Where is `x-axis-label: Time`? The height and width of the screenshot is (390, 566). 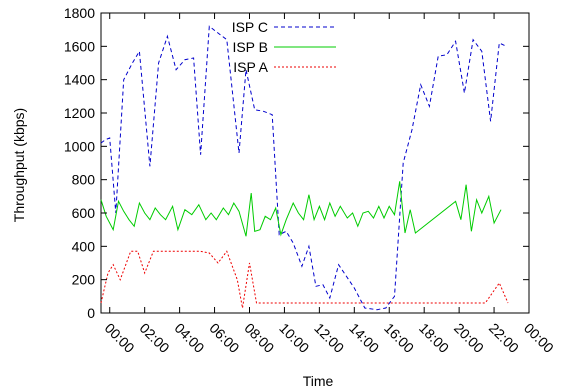
x-axis-label: Time is located at coordinates (318, 381).